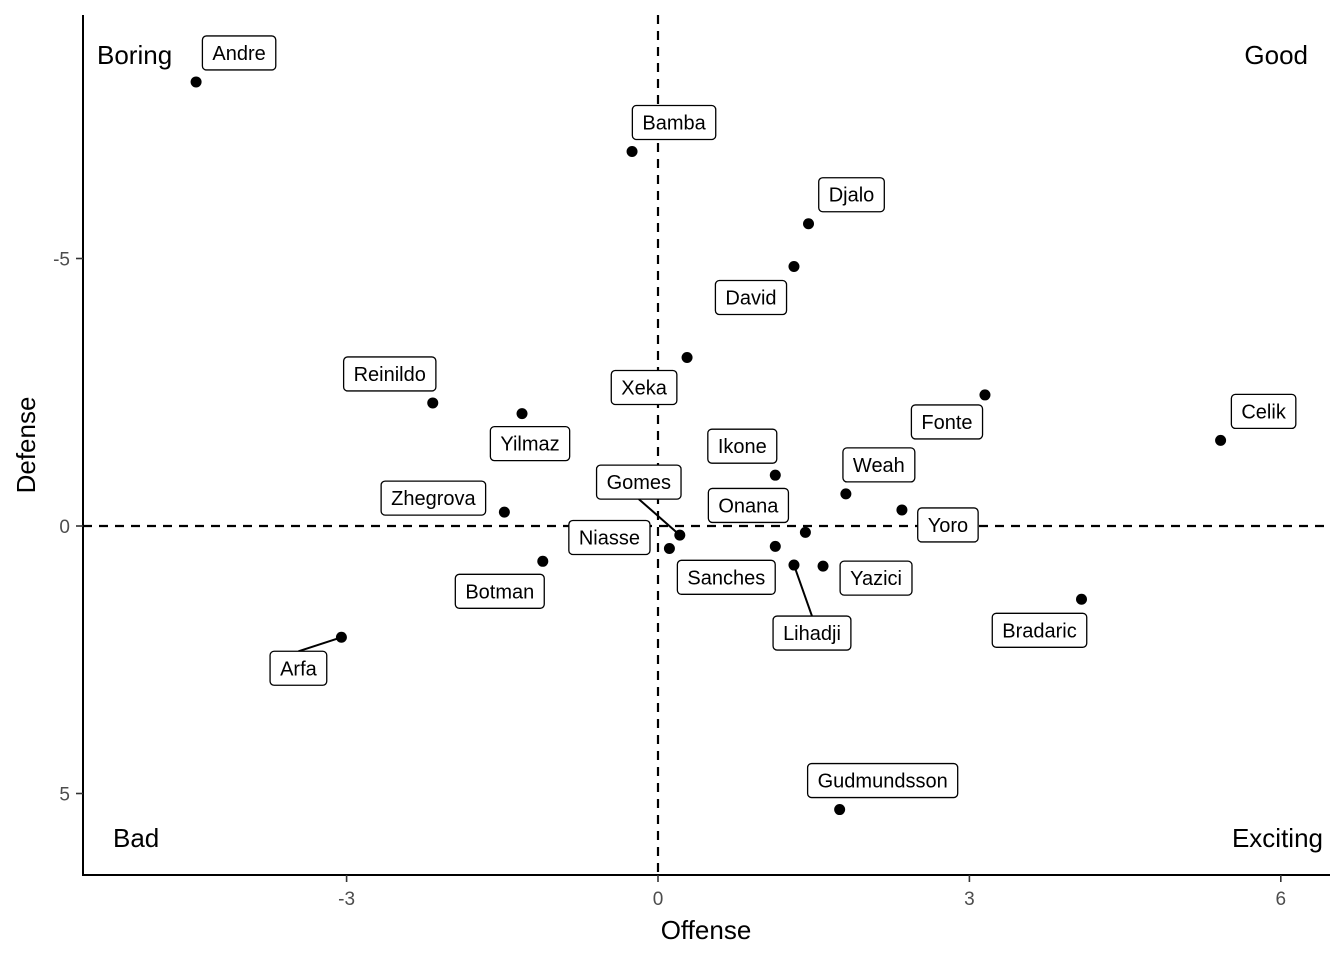 The height and width of the screenshot is (960, 1344). I want to click on point-label: Zhegrova, so click(433, 498).